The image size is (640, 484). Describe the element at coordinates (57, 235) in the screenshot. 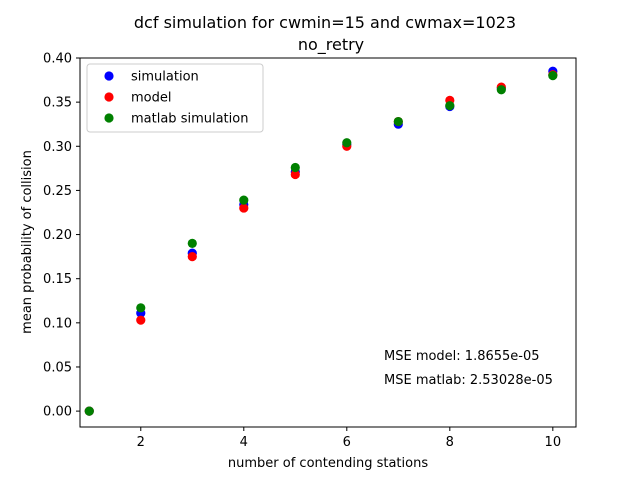

I see `y-tick-label: 0.20` at that location.